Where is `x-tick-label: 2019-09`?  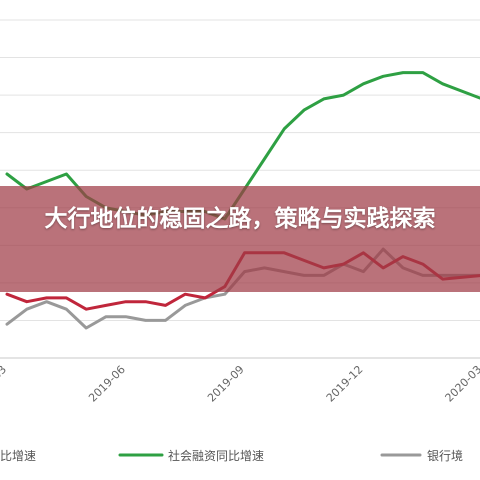
x-tick-label: 2019-09 is located at coordinates (226, 384).